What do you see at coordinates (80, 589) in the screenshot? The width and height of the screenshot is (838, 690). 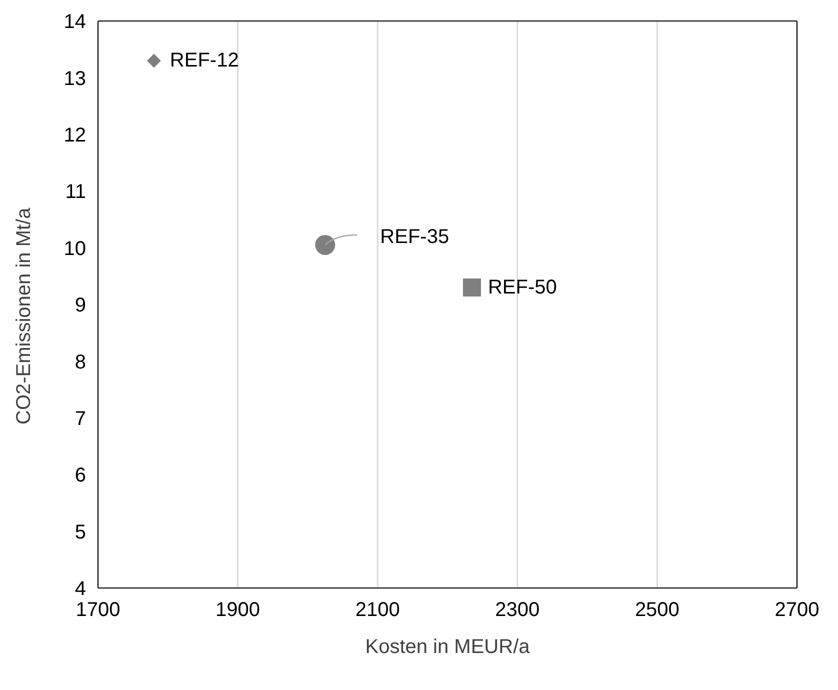 I see `y-tick-label: 4` at bounding box center [80, 589].